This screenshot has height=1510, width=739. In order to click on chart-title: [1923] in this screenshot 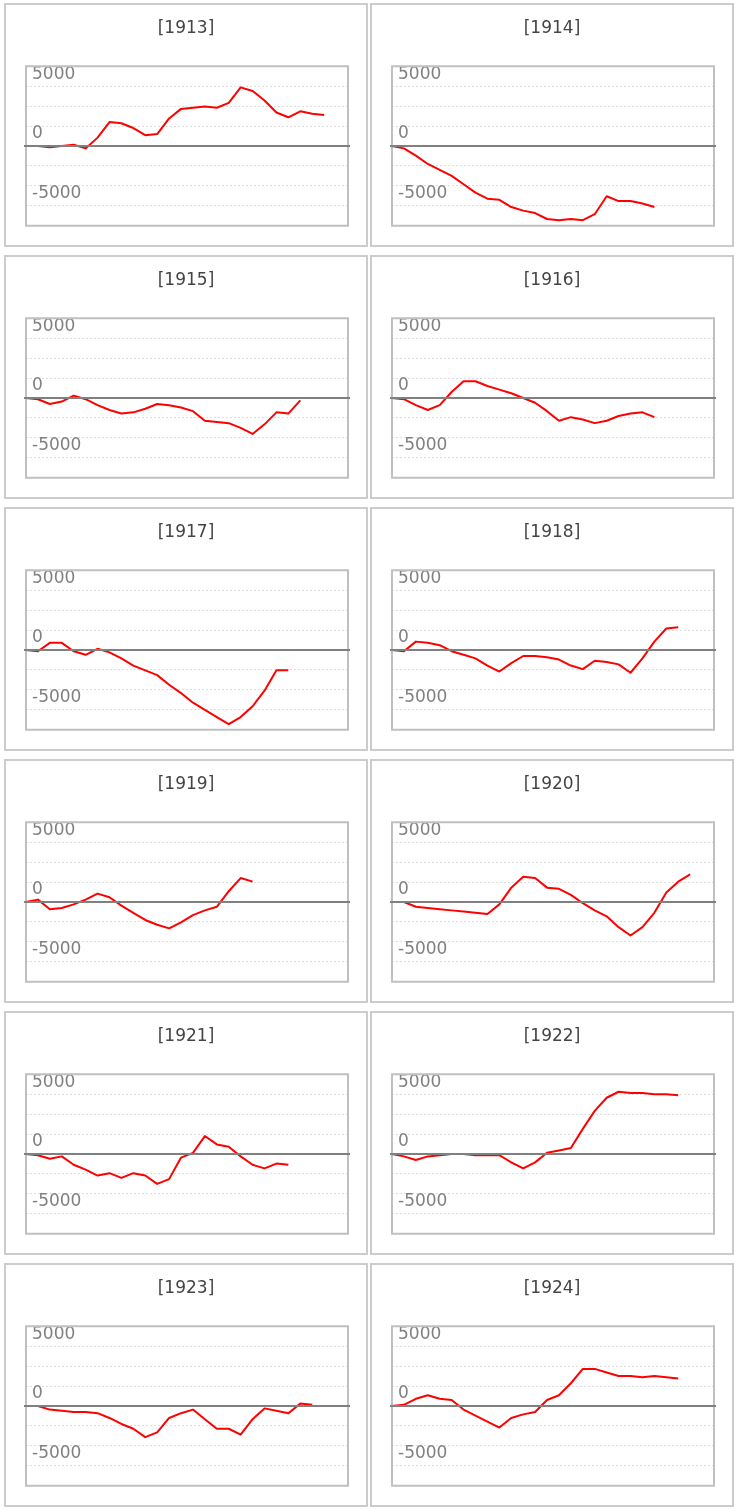, I will do `click(186, 1287)`.